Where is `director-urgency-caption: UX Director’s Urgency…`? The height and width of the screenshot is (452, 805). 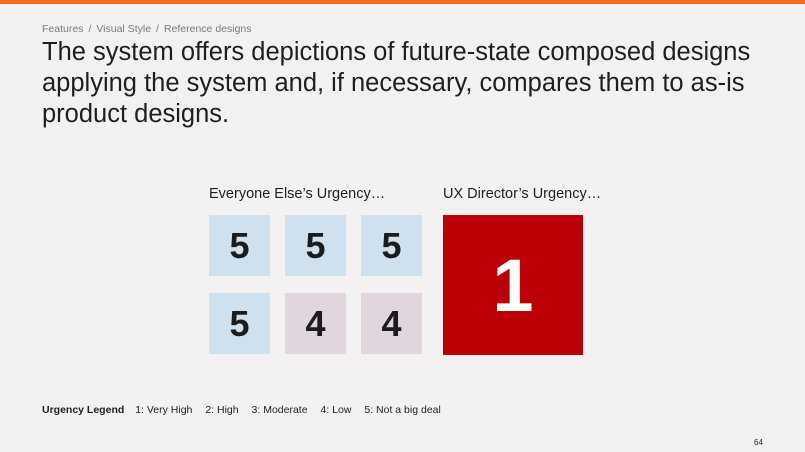 director-urgency-caption: UX Director’s Urgency… is located at coordinates (522, 194).